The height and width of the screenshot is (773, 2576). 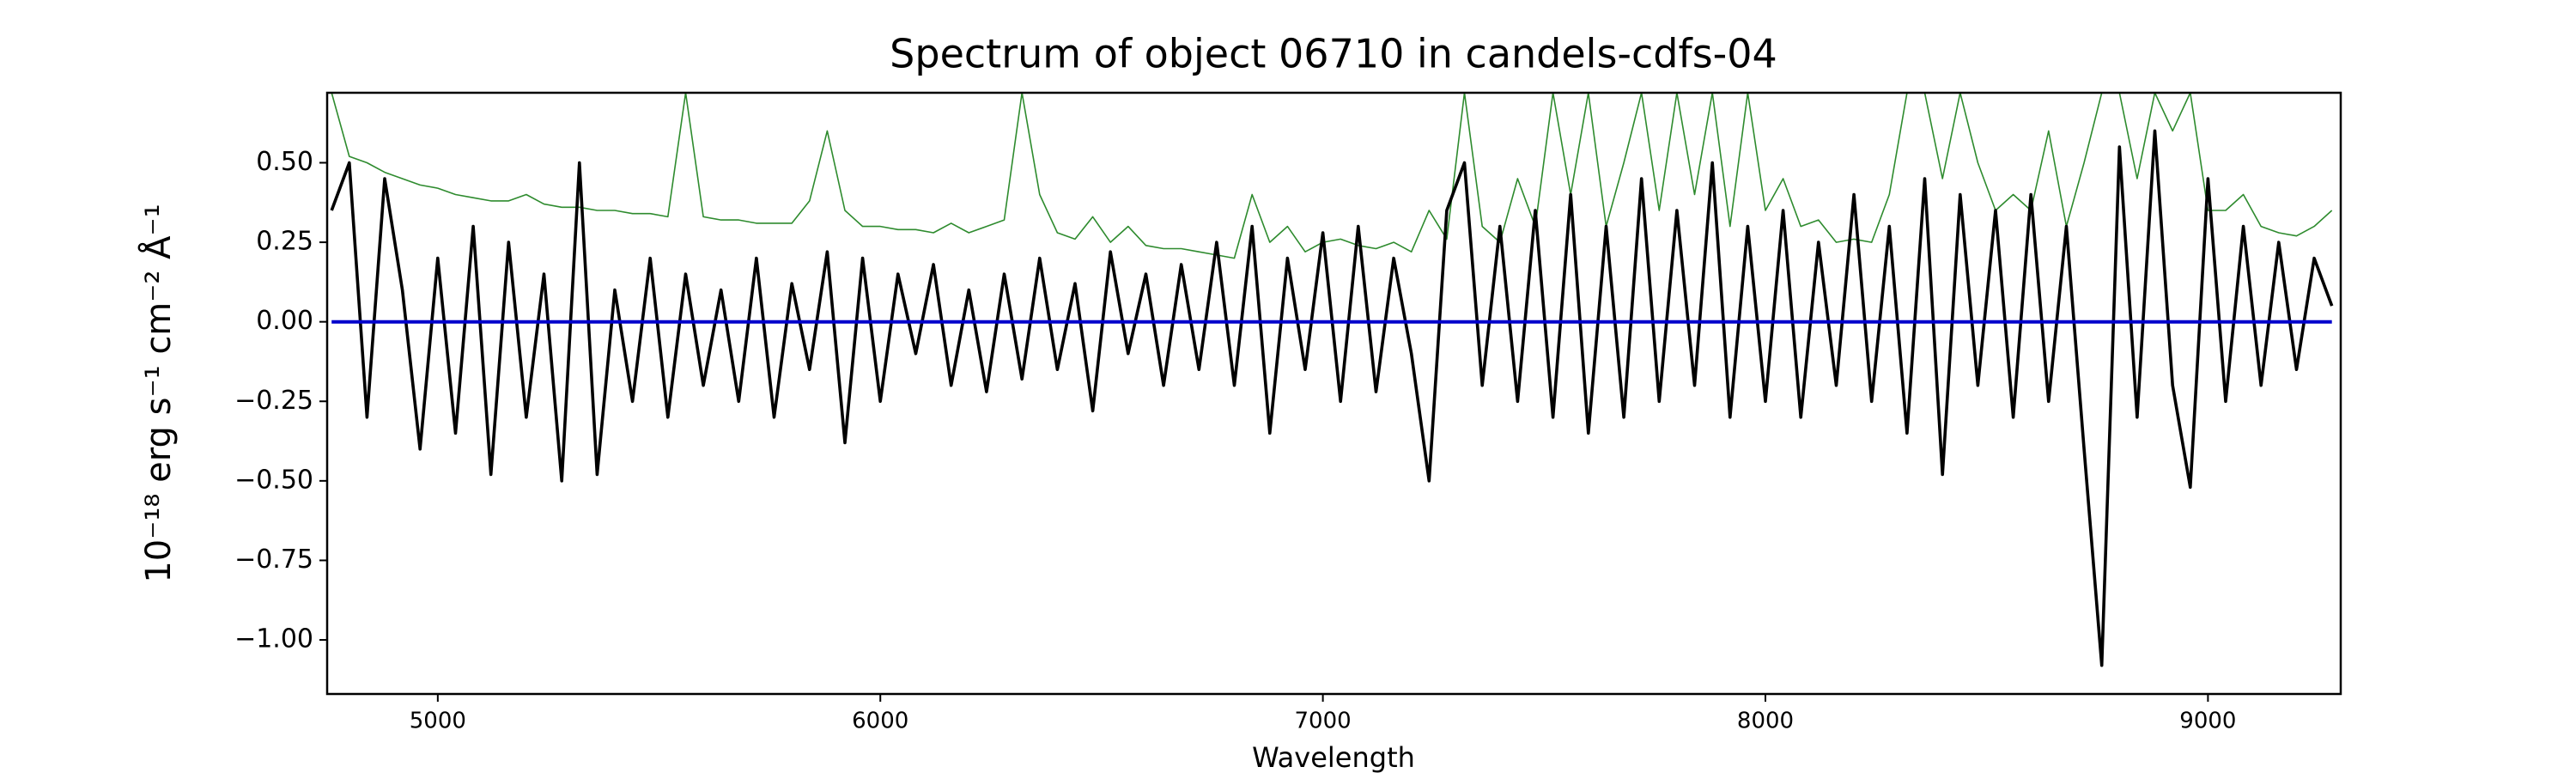 I want to click on x-tick-label: 5000, so click(x=438, y=721).